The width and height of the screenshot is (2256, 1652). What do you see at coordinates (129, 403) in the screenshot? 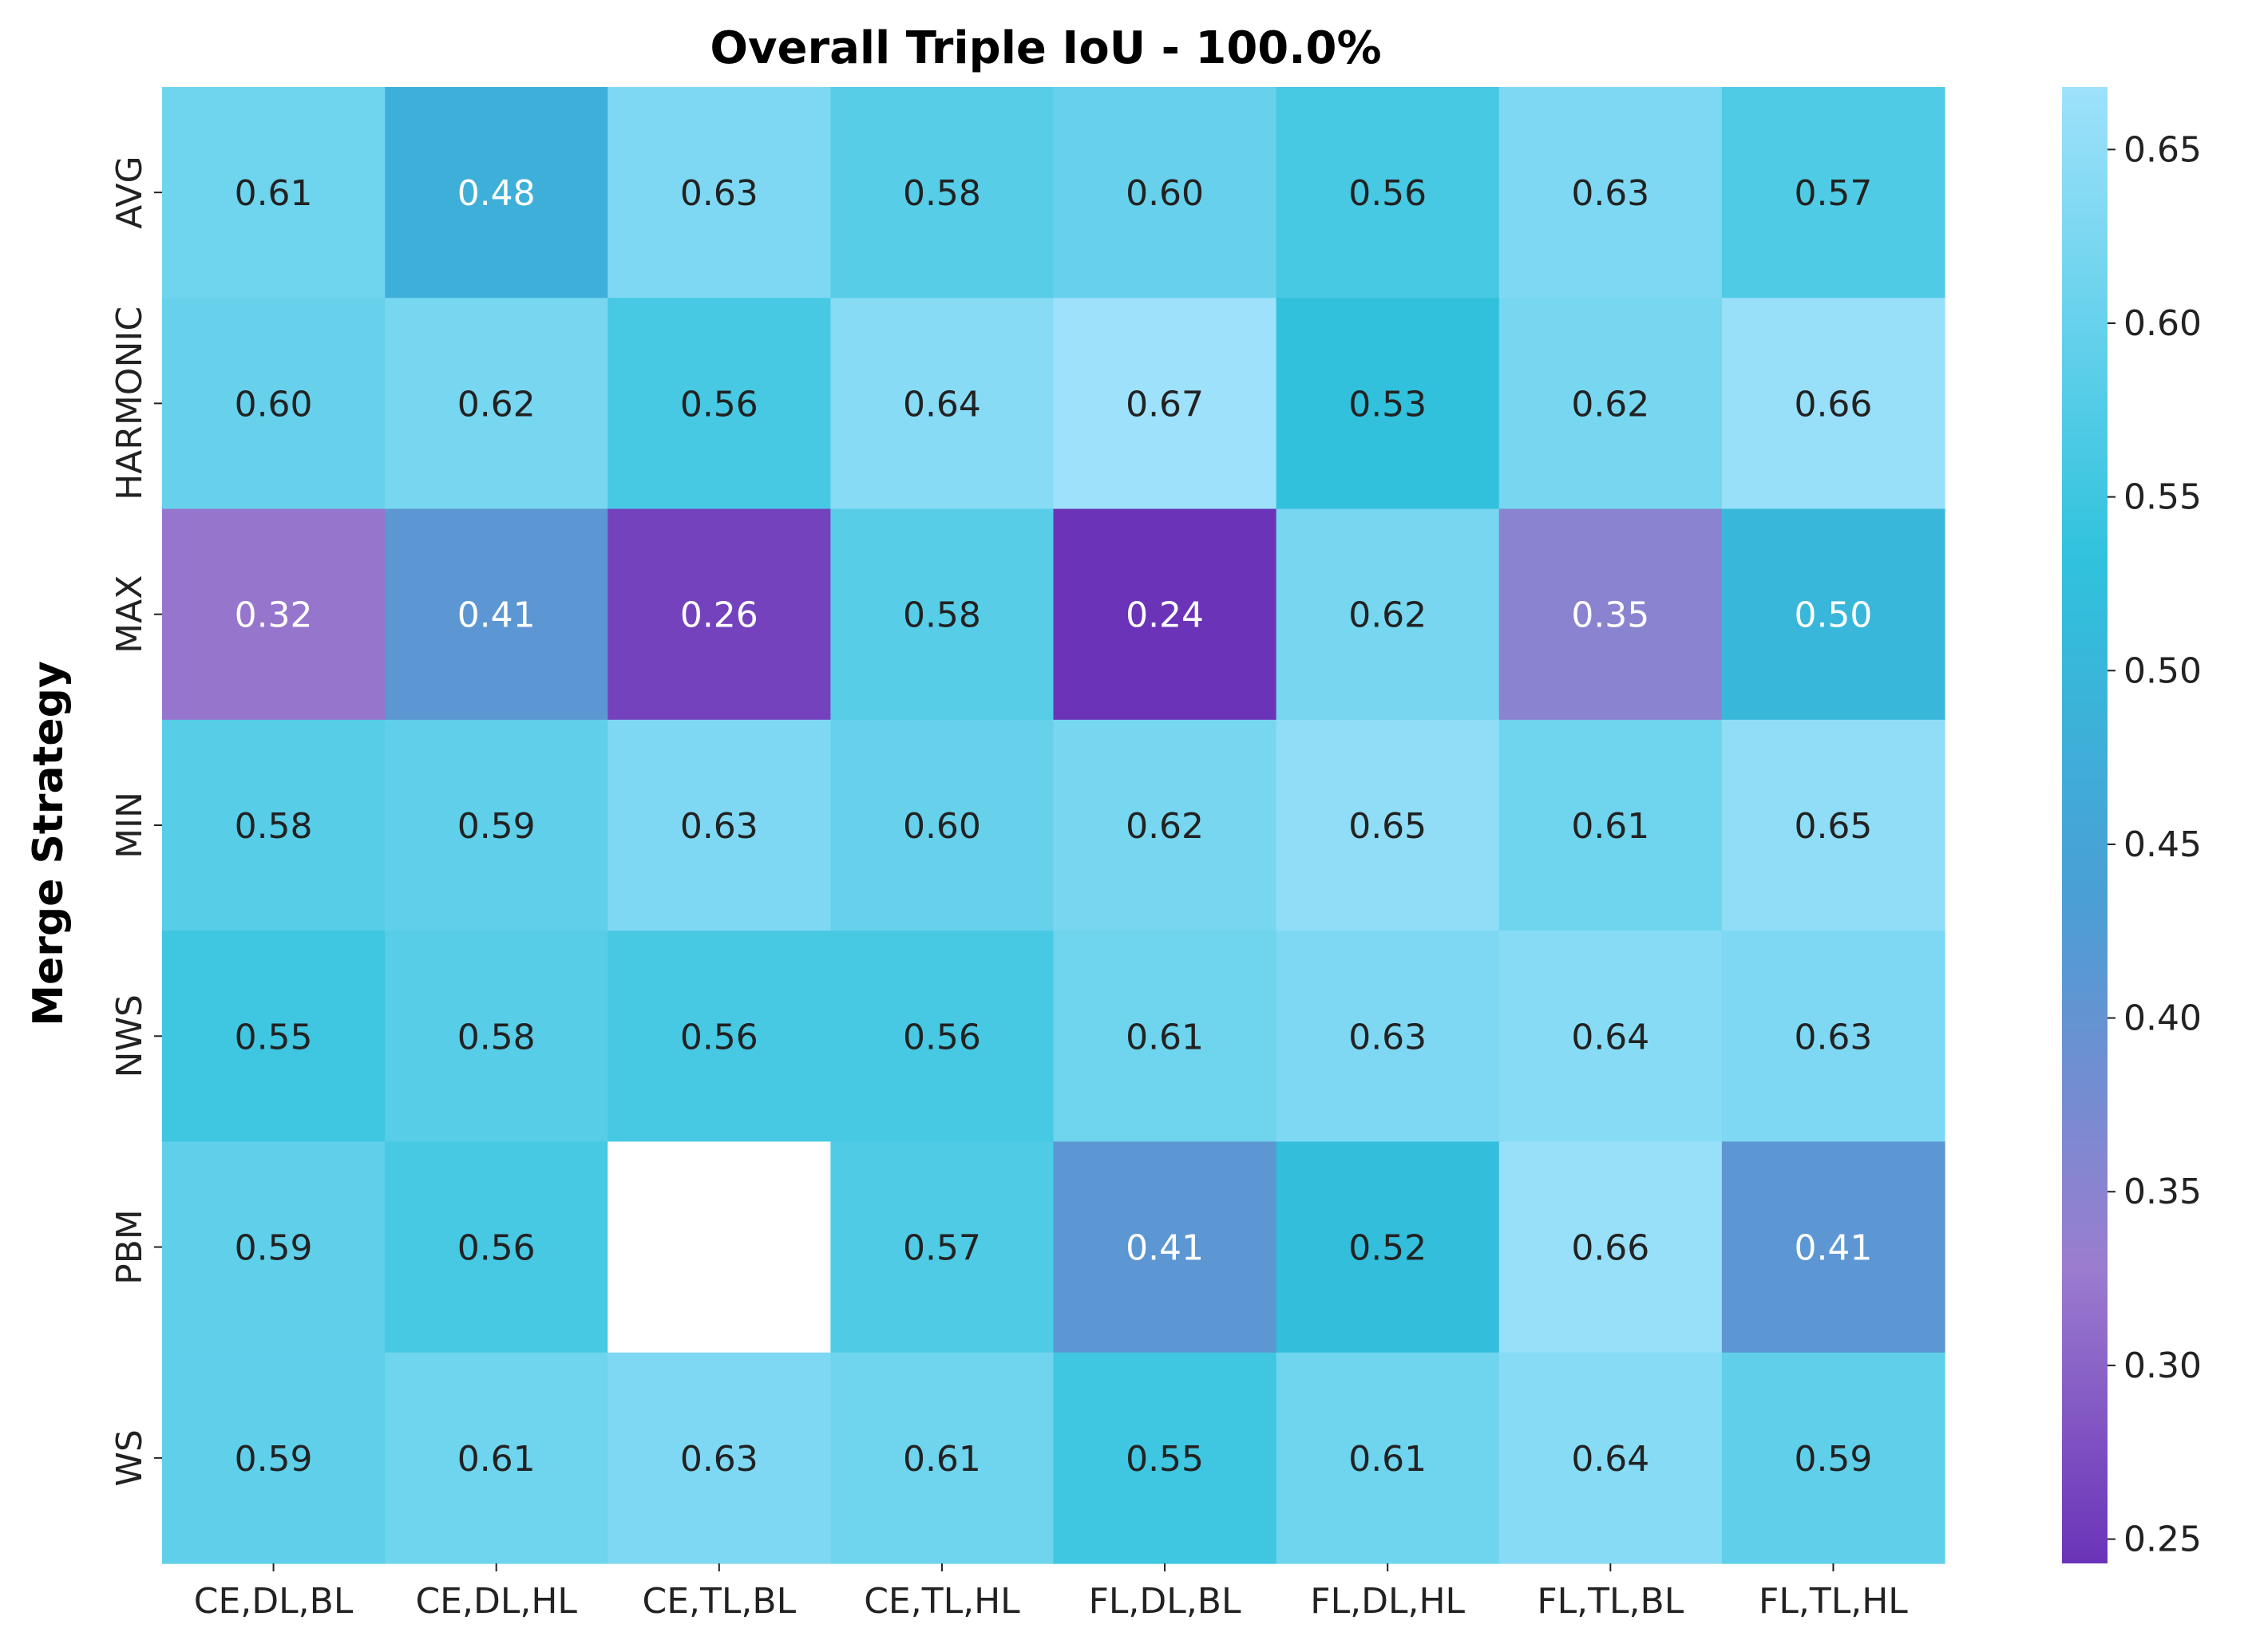
I see `y-tick-label: HARMONIC` at bounding box center [129, 403].